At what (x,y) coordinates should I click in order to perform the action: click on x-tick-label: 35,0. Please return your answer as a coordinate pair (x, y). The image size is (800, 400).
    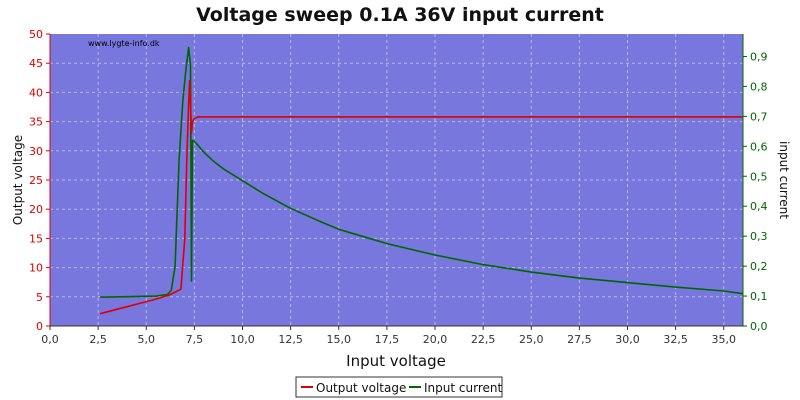
    Looking at the image, I should click on (724, 339).